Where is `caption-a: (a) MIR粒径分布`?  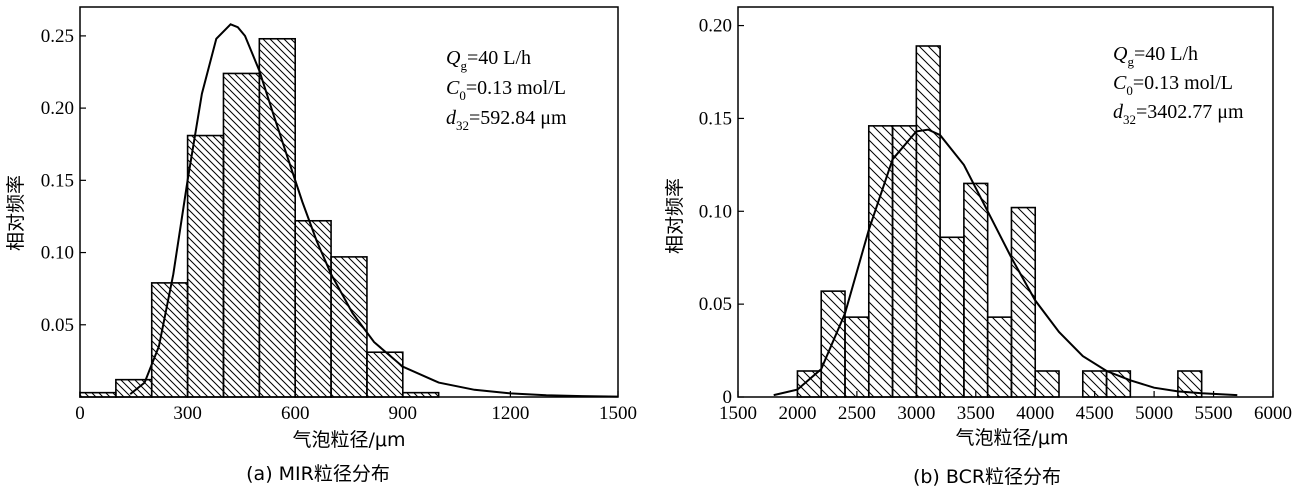 caption-a: (a) MIR粒径分布 is located at coordinates (318, 474).